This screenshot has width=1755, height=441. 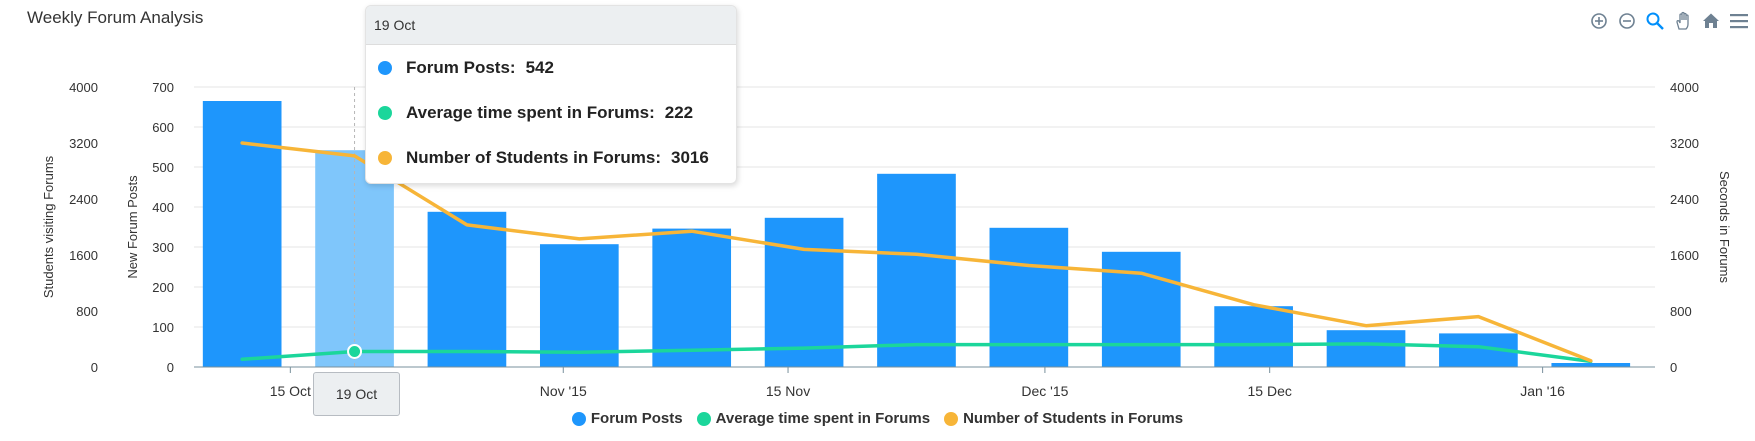 I want to click on pan-icon, so click(x=1683, y=21).